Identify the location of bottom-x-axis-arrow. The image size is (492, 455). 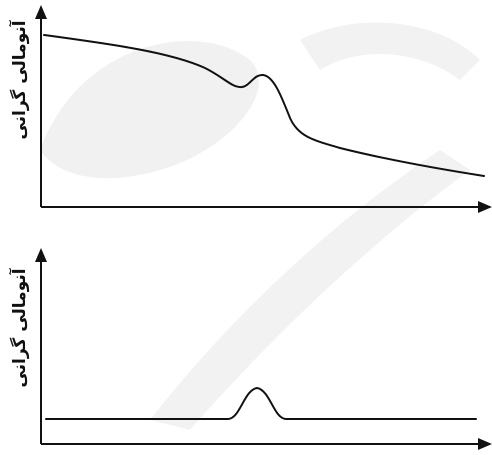
(485, 444).